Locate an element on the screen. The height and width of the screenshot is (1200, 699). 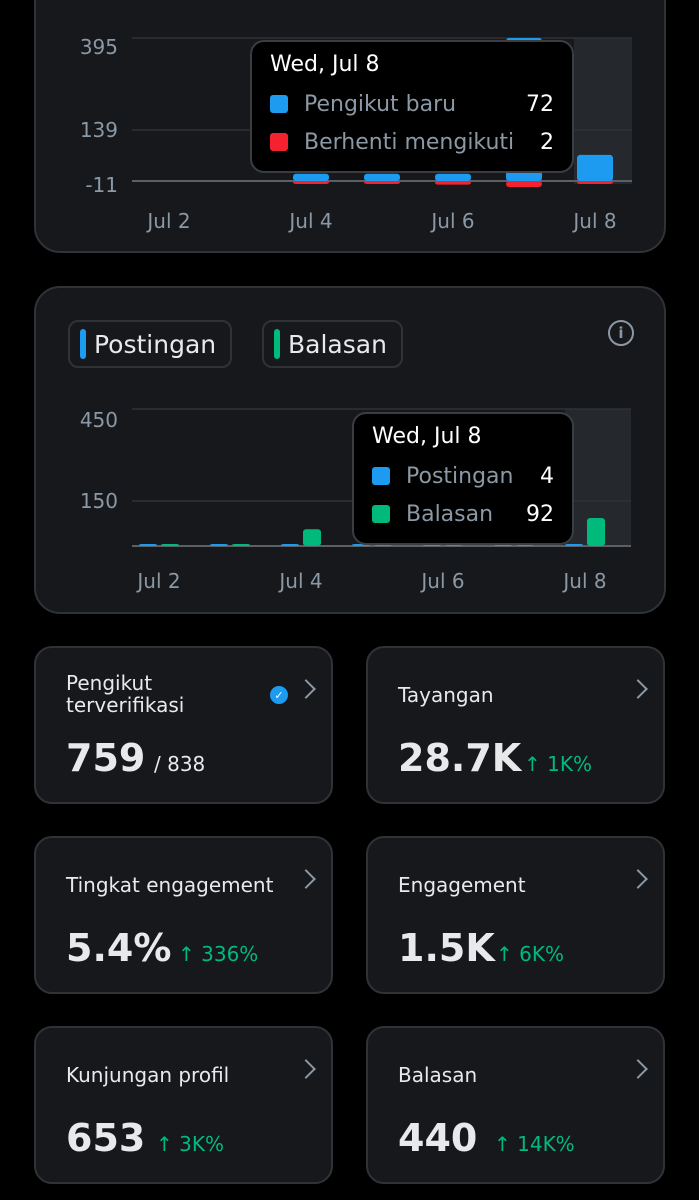
tooltip-label: Postingan is located at coordinates (460, 476).